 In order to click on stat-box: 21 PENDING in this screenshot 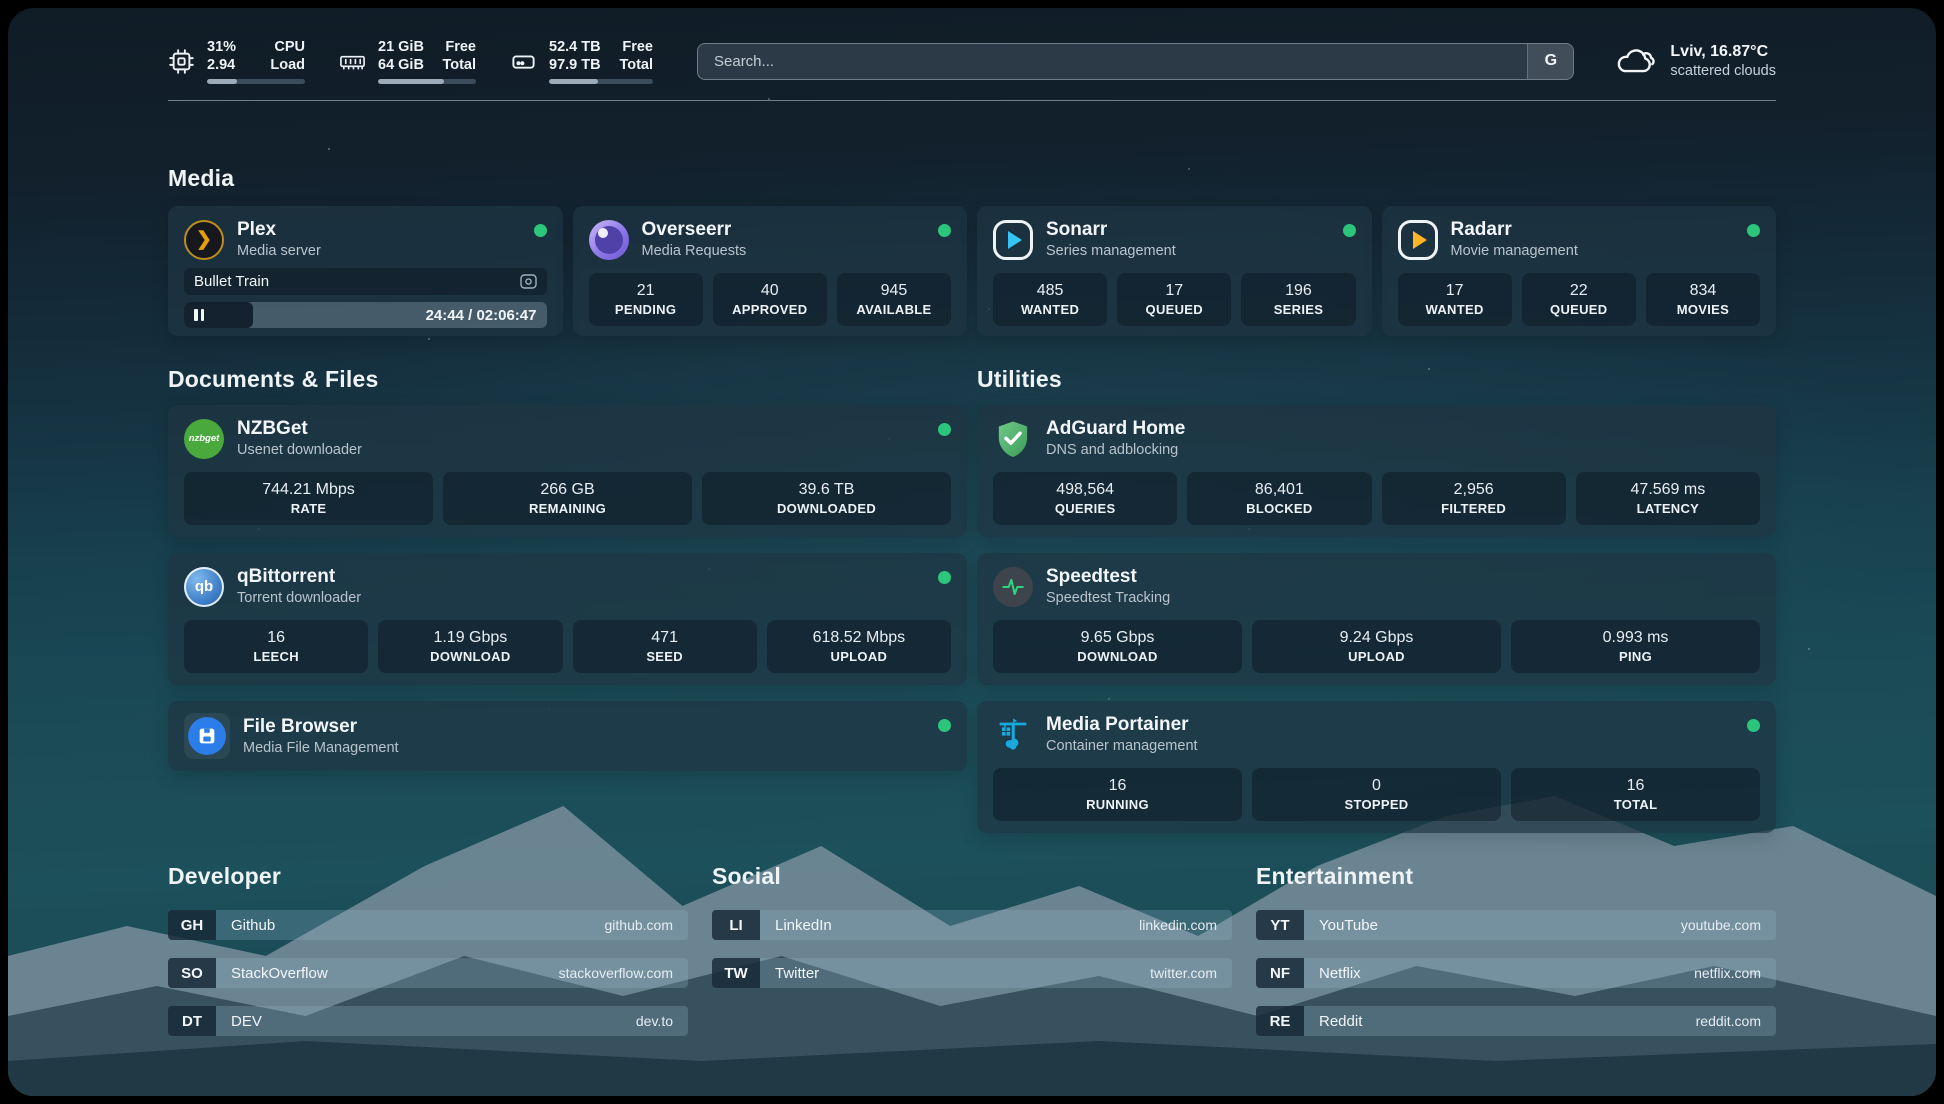, I will do `click(645, 299)`.